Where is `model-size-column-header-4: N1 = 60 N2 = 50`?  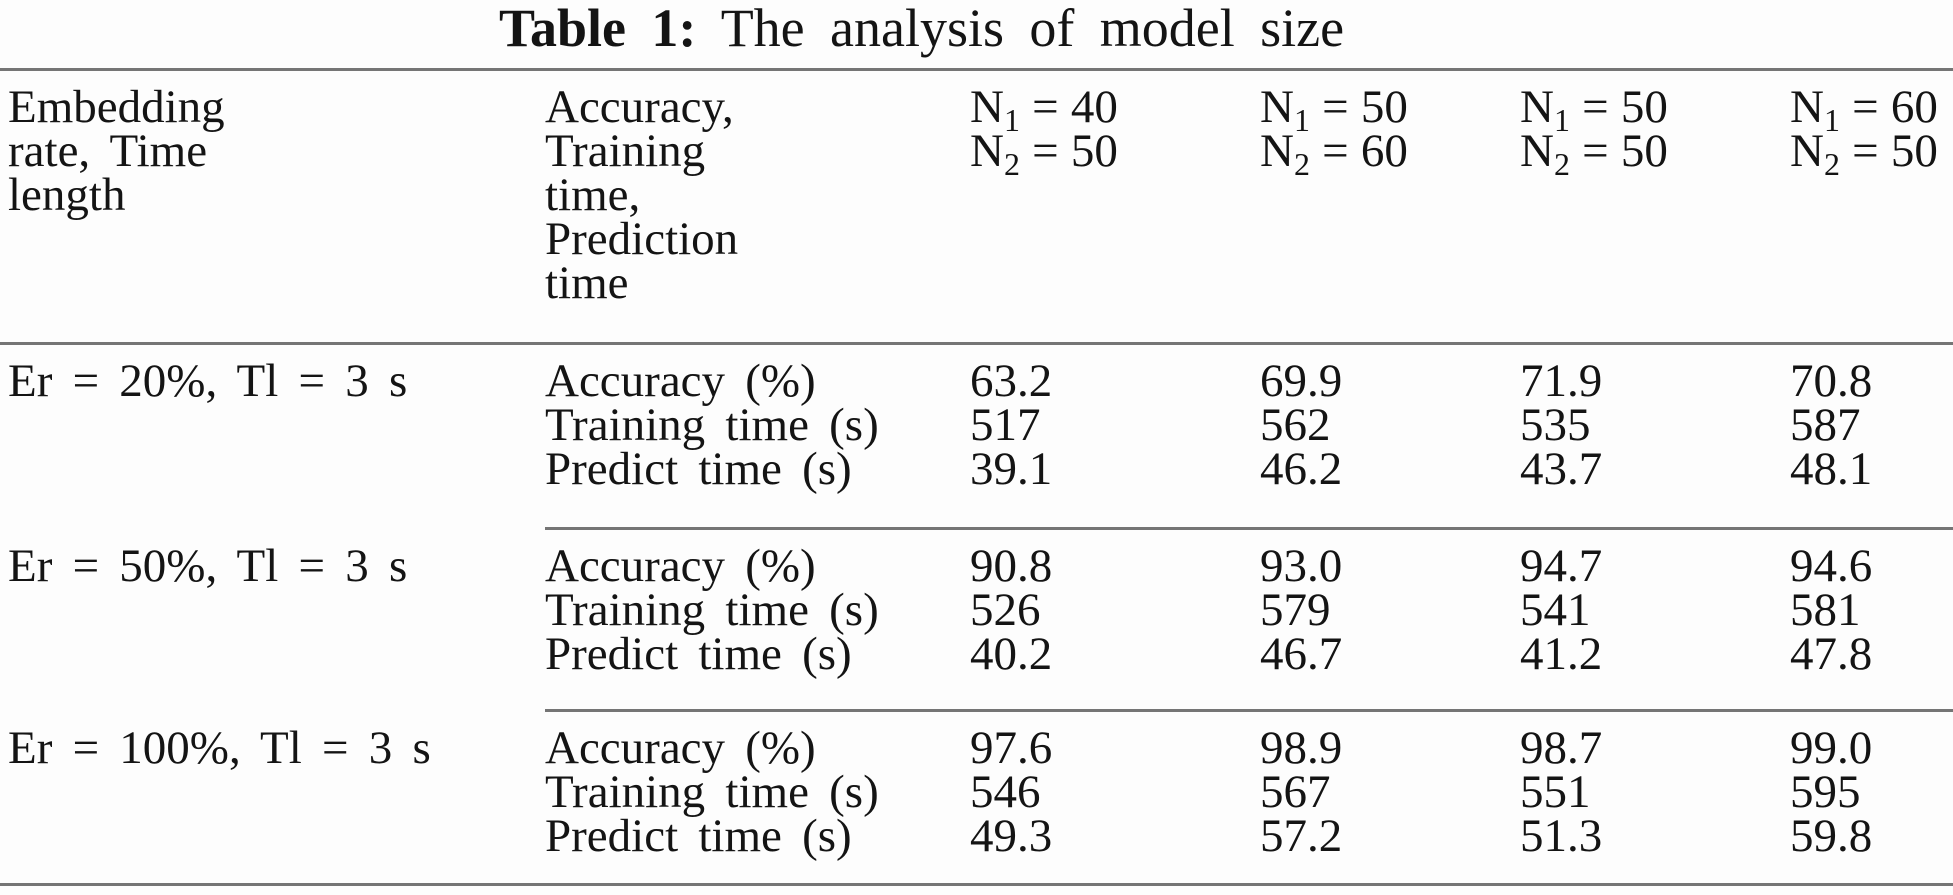
model-size-column-header-4: N1 = 60 N2 = 50 is located at coordinates (1871, 211).